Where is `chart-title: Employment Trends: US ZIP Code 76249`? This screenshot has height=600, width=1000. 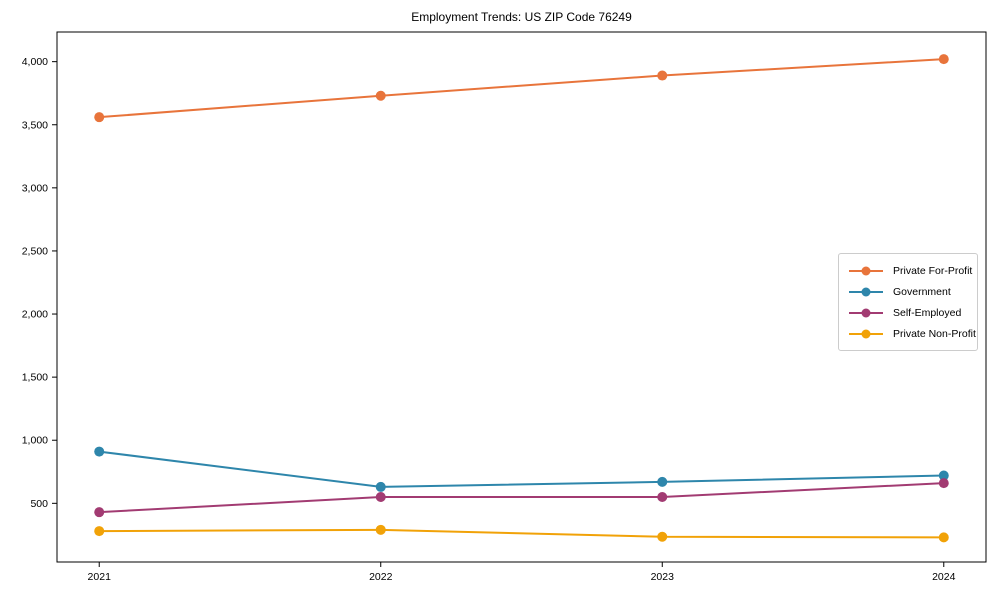
chart-title: Employment Trends: US ZIP Code 76249 is located at coordinates (521, 17).